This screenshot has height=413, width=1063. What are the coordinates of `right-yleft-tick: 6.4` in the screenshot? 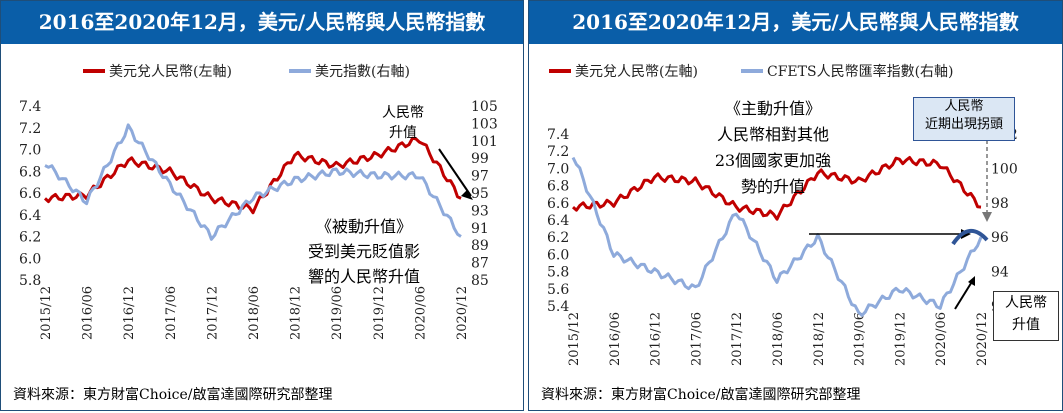 It's located at (558, 221).